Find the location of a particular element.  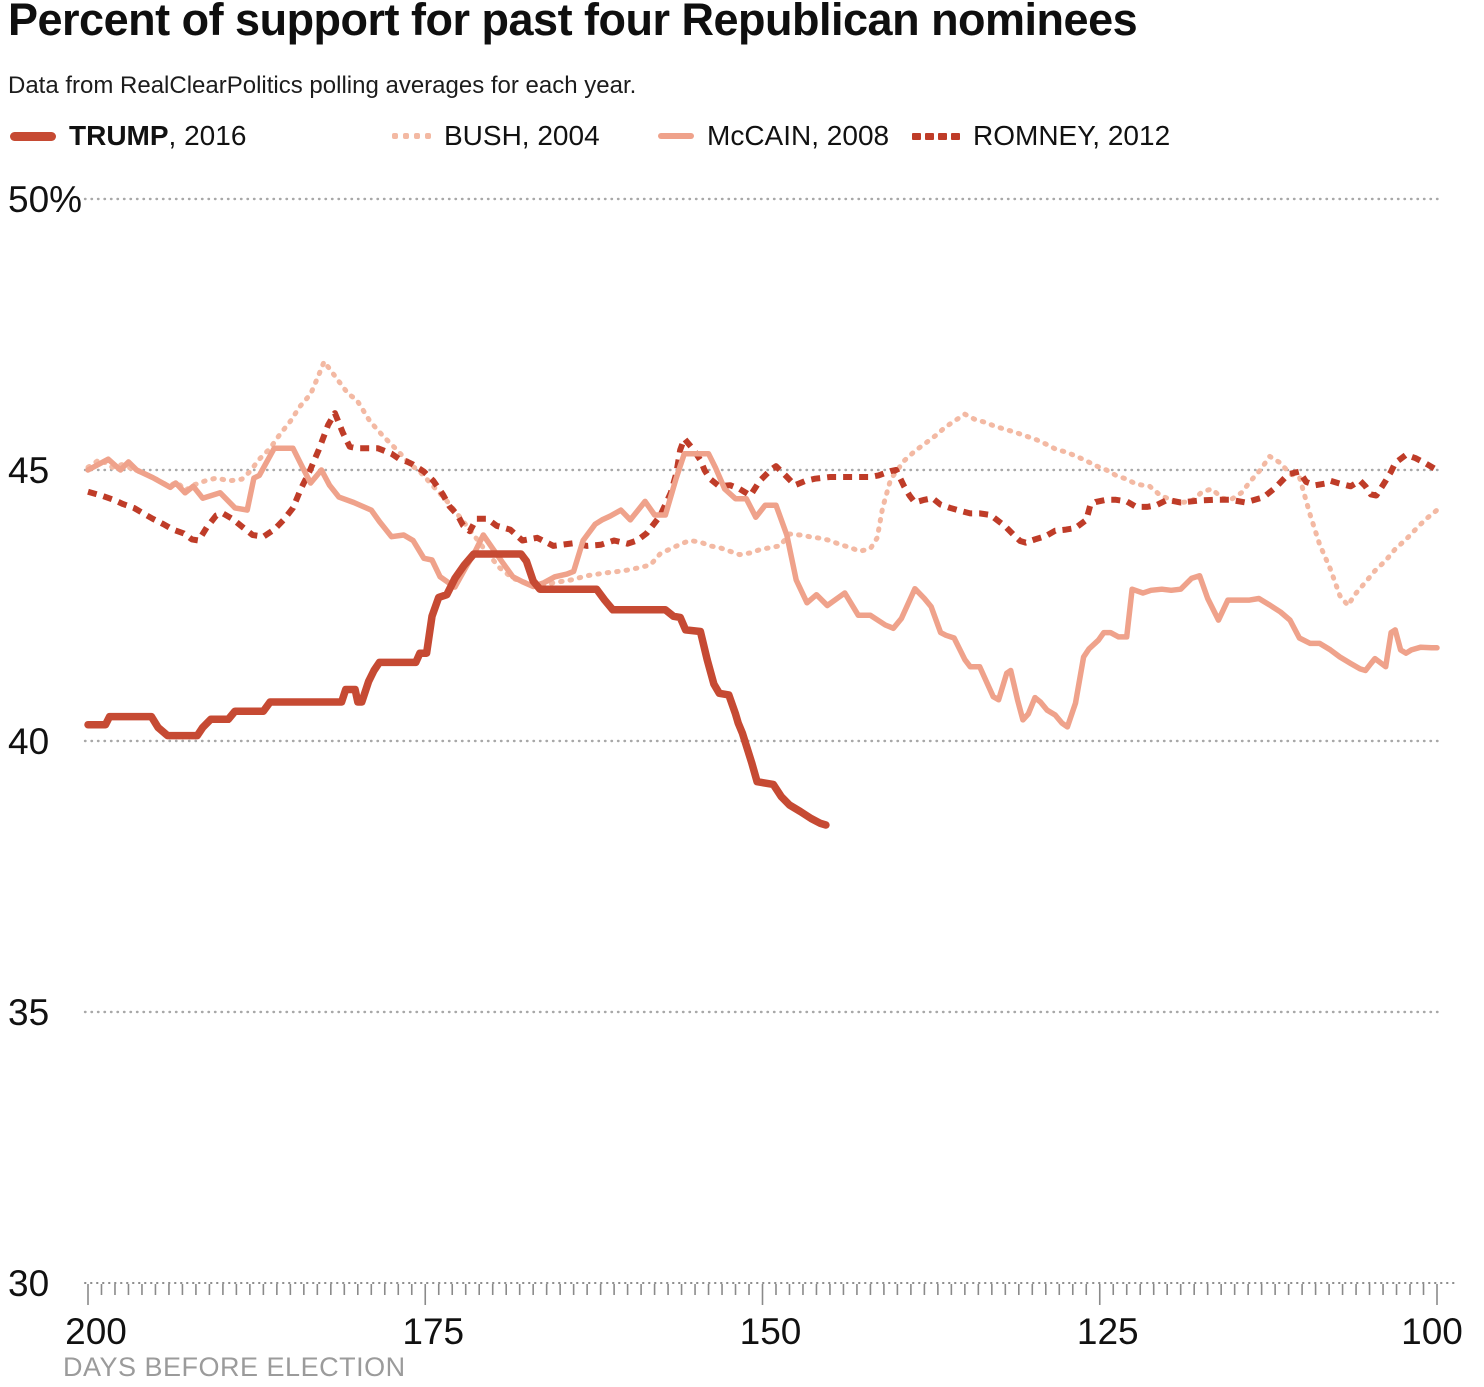

legend-label: McCAIN, 2008 is located at coordinates (798, 135).